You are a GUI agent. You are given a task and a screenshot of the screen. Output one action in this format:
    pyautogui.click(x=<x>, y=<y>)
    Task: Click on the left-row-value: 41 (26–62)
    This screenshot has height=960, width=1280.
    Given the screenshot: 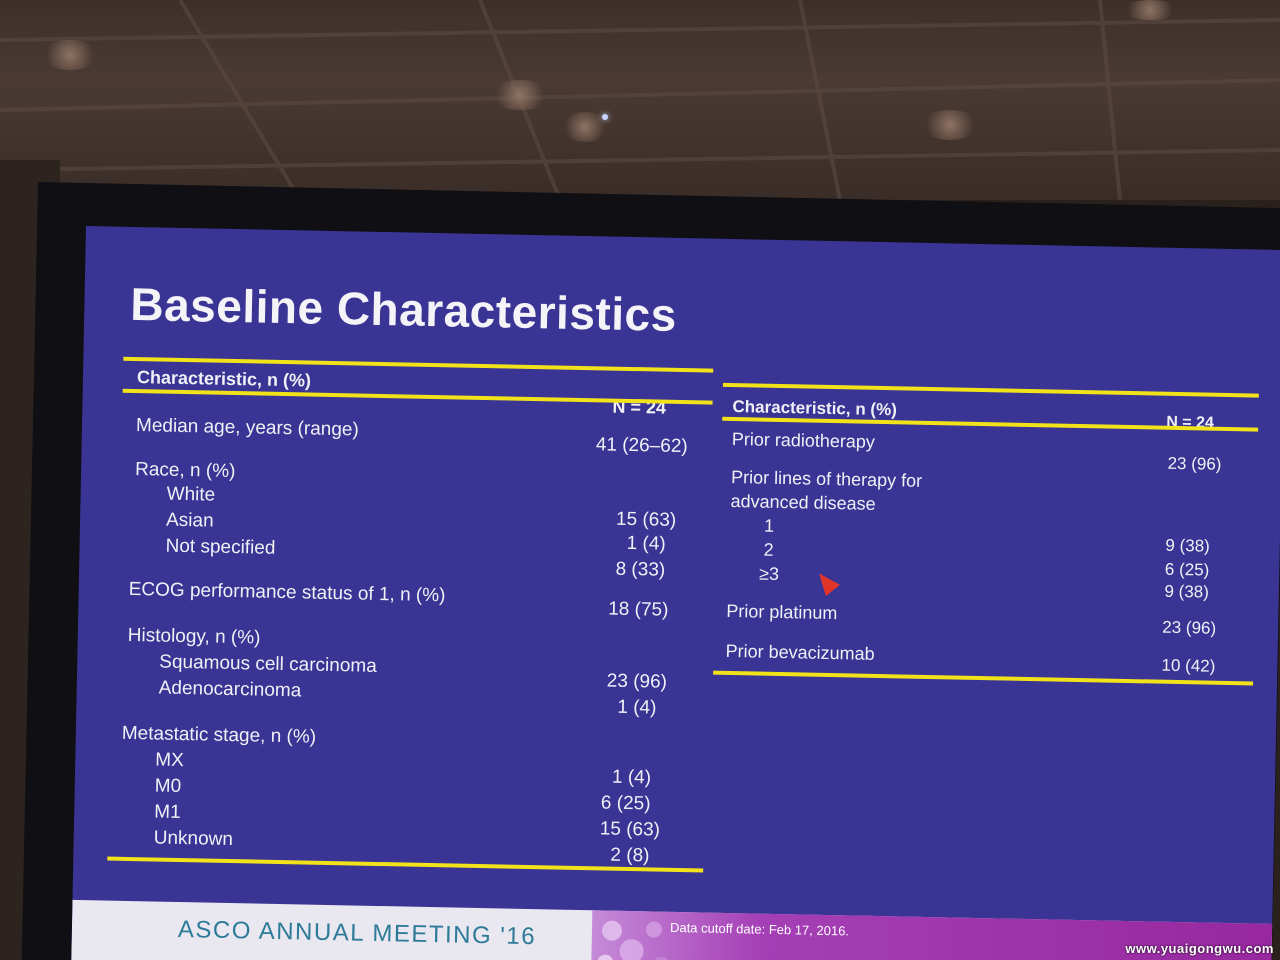 What is the action you would take?
    pyautogui.click(x=641, y=446)
    